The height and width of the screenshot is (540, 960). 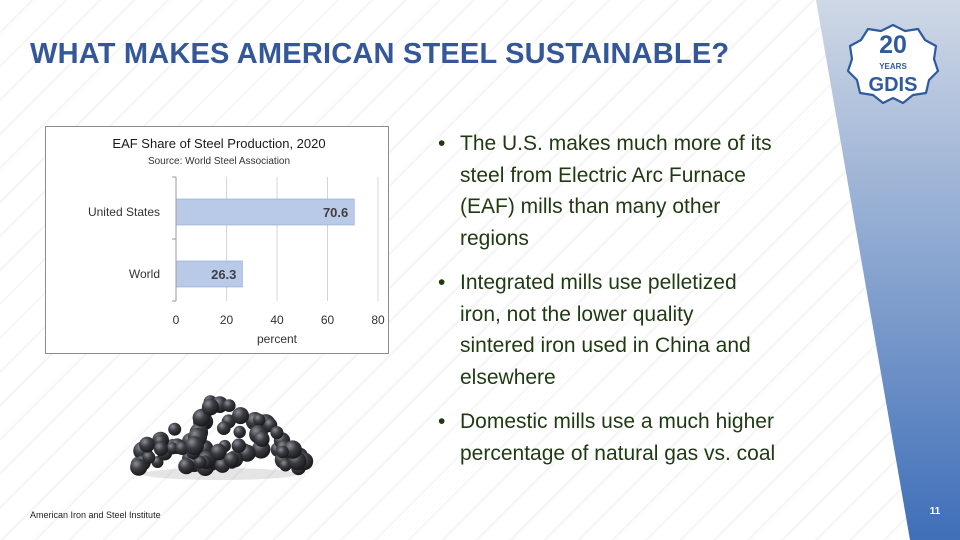 What do you see at coordinates (618, 453) in the screenshot?
I see `bullet-line: percentage of natural gas vs. coal` at bounding box center [618, 453].